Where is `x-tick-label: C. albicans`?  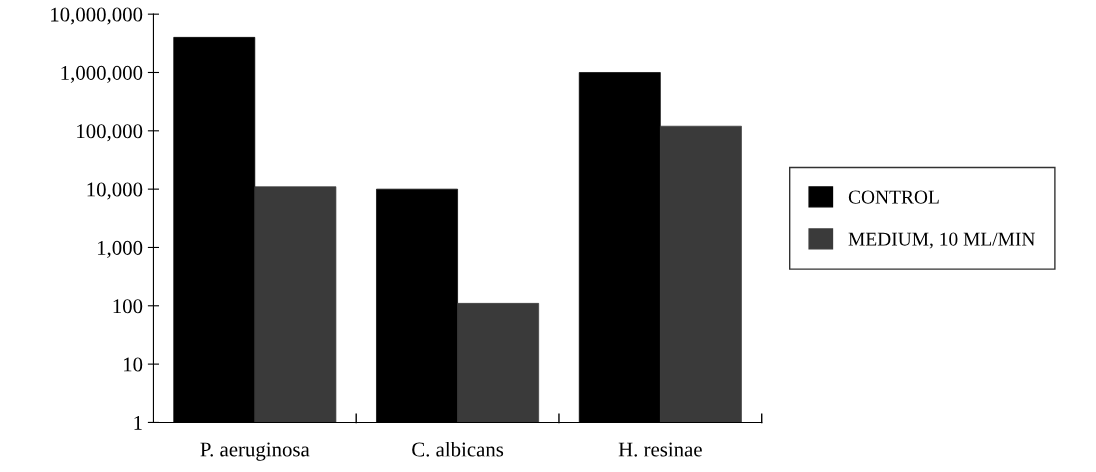 x-tick-label: C. albicans is located at coordinates (458, 449).